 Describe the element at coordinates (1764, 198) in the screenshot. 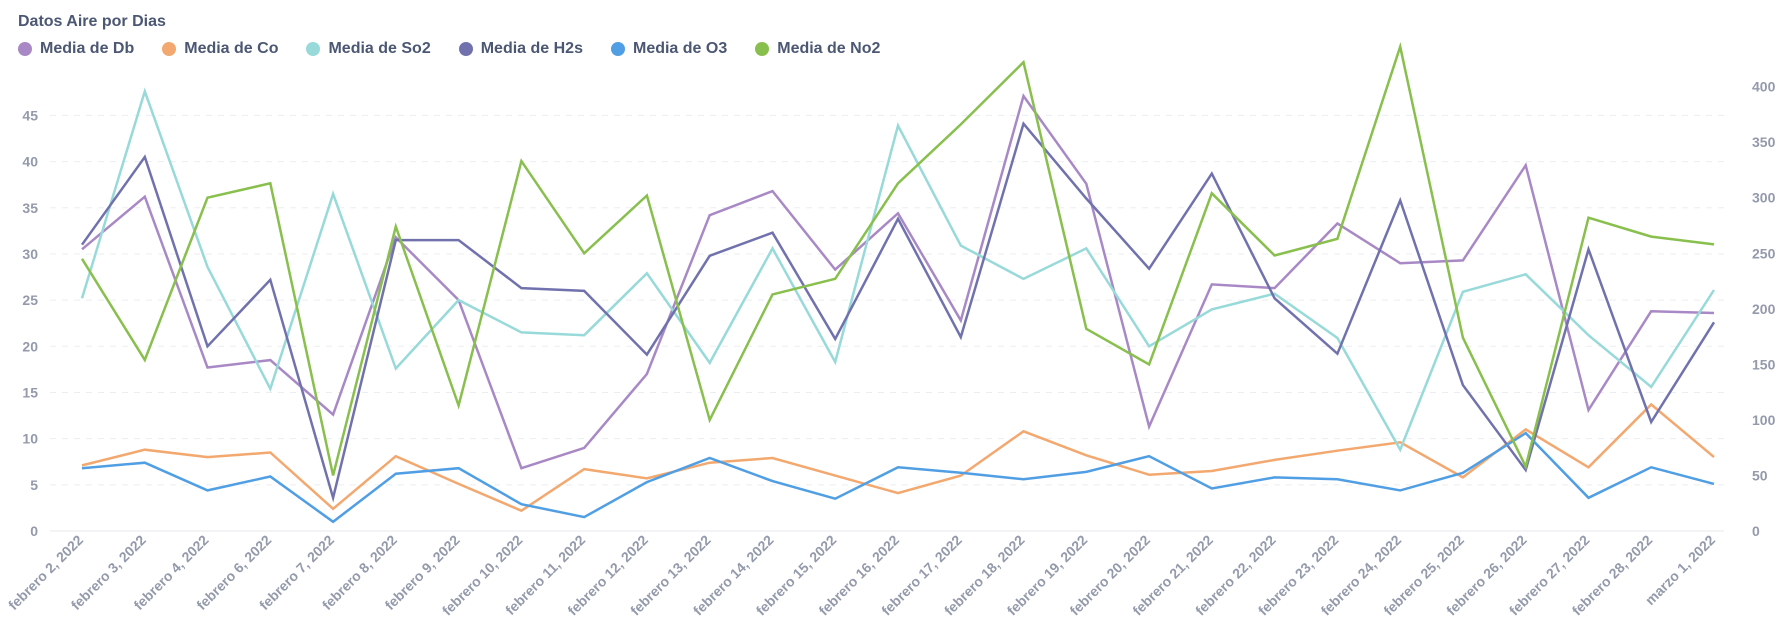

I see `y-right-tick-label: 300` at that location.